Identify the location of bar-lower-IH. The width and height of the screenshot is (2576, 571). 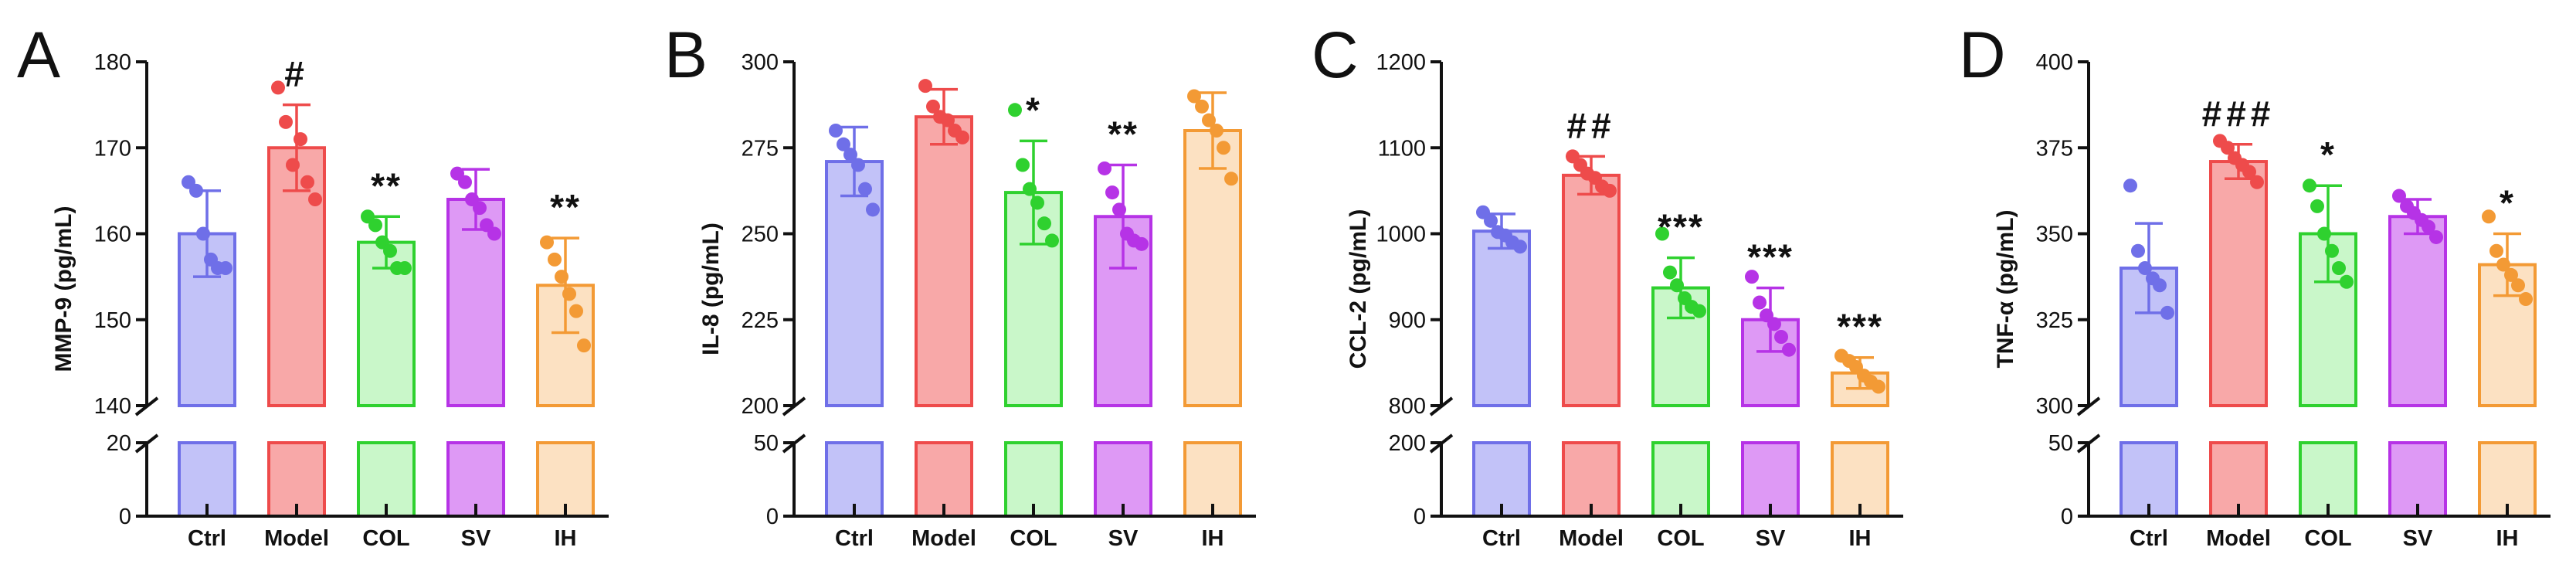
(1212, 479).